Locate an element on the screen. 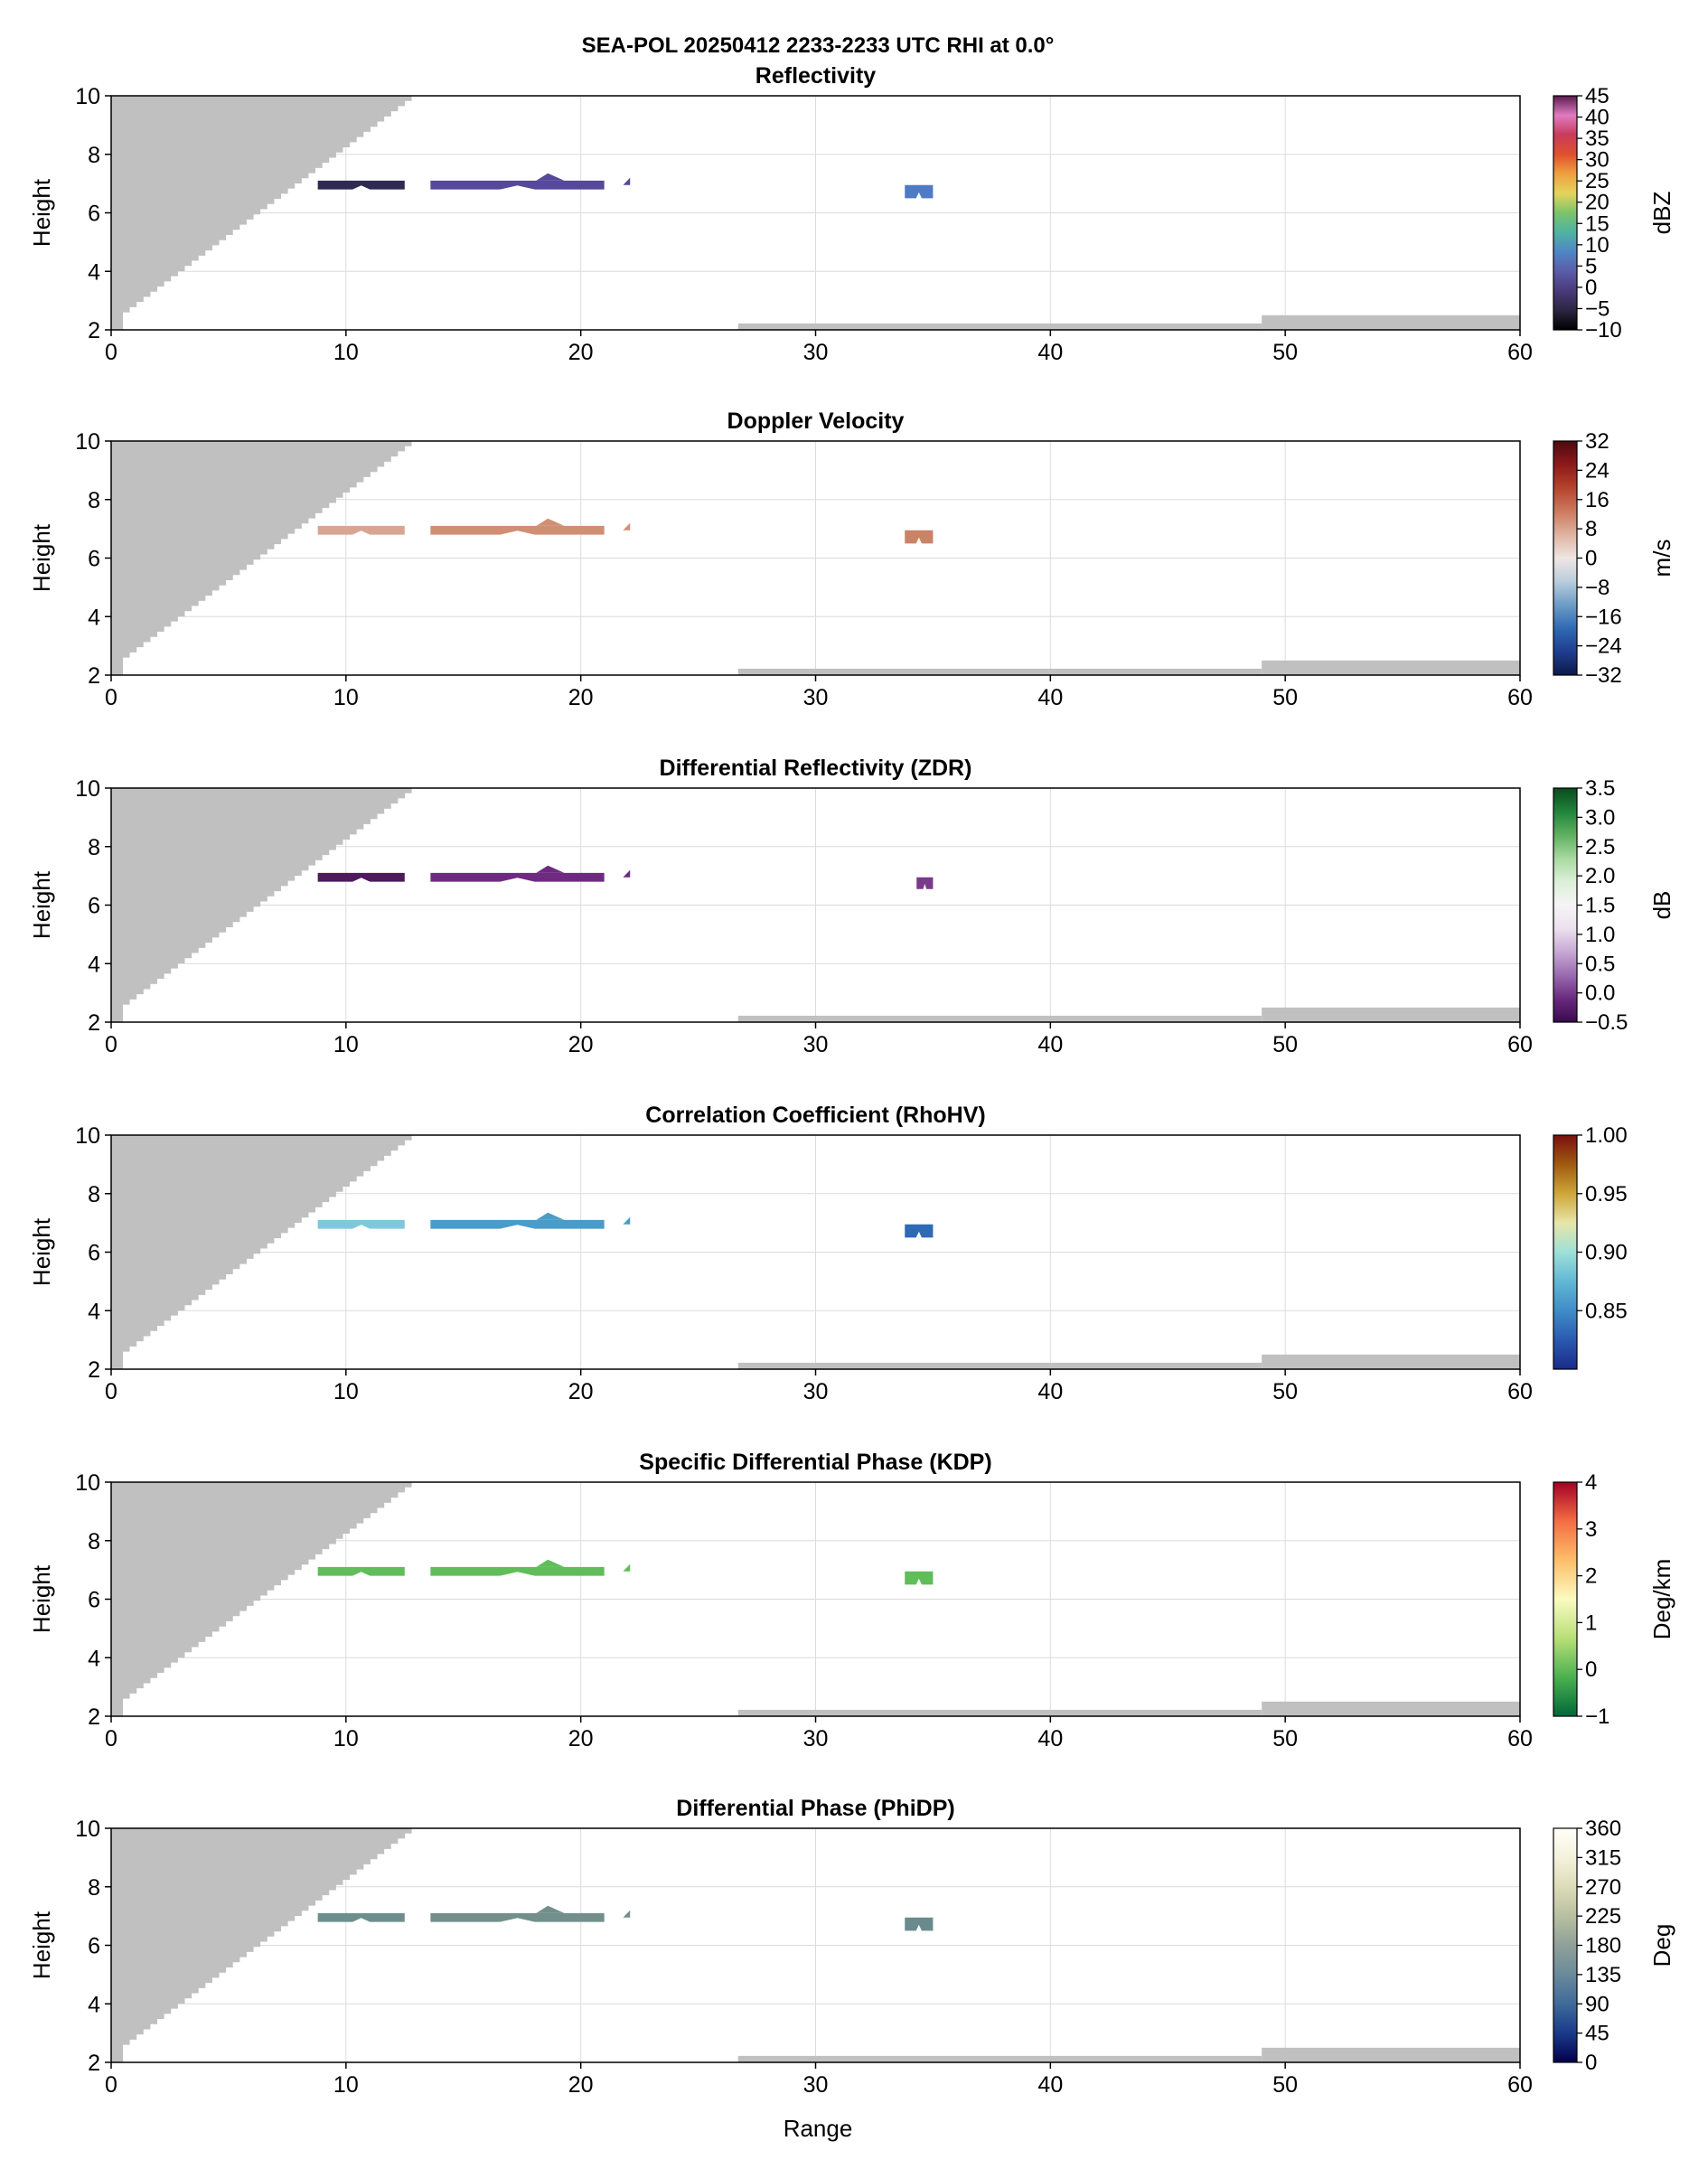 The height and width of the screenshot is (2169, 1708). colorbar-tick-label: 15 is located at coordinates (1597, 224).